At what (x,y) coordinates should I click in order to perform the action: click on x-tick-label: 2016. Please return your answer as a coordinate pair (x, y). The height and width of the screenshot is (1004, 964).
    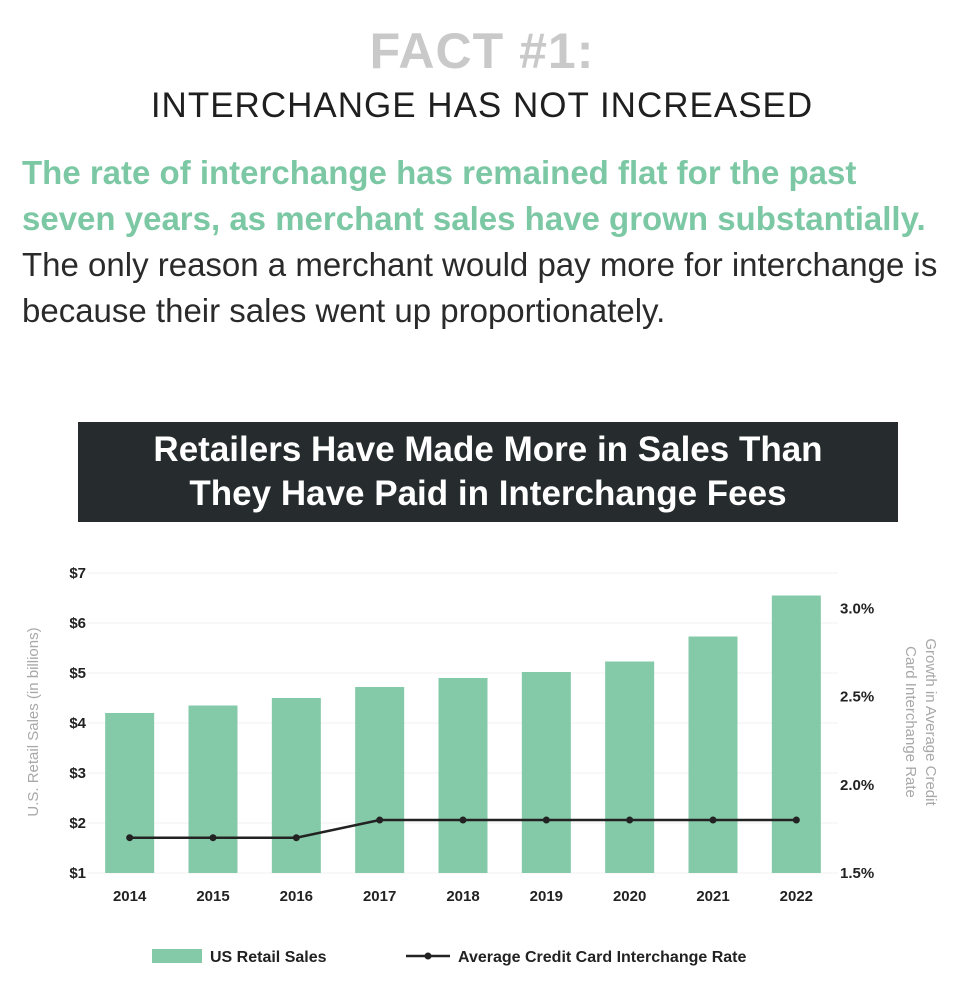
    Looking at the image, I should click on (296, 896).